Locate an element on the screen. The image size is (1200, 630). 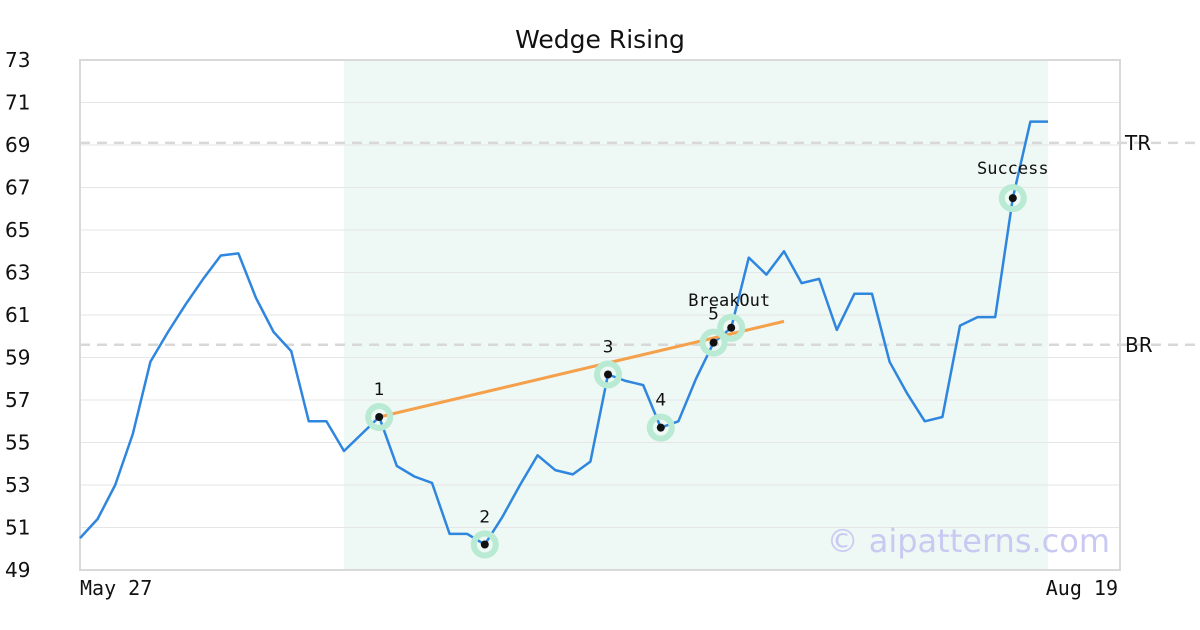
y-tick-label: 57 is located at coordinates (17, 400).